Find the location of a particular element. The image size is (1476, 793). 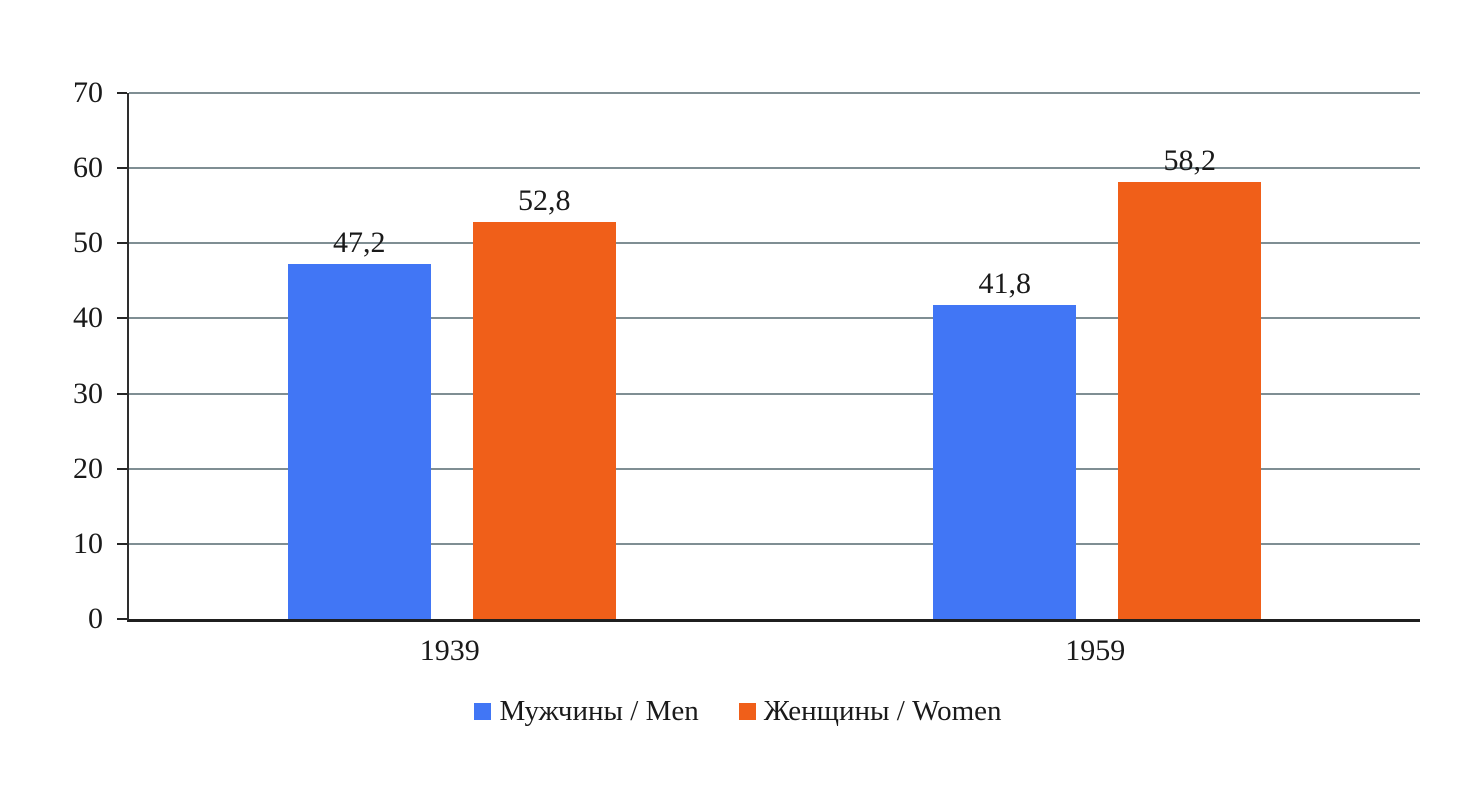

bar-value-label: 41,8 is located at coordinates (1005, 283).